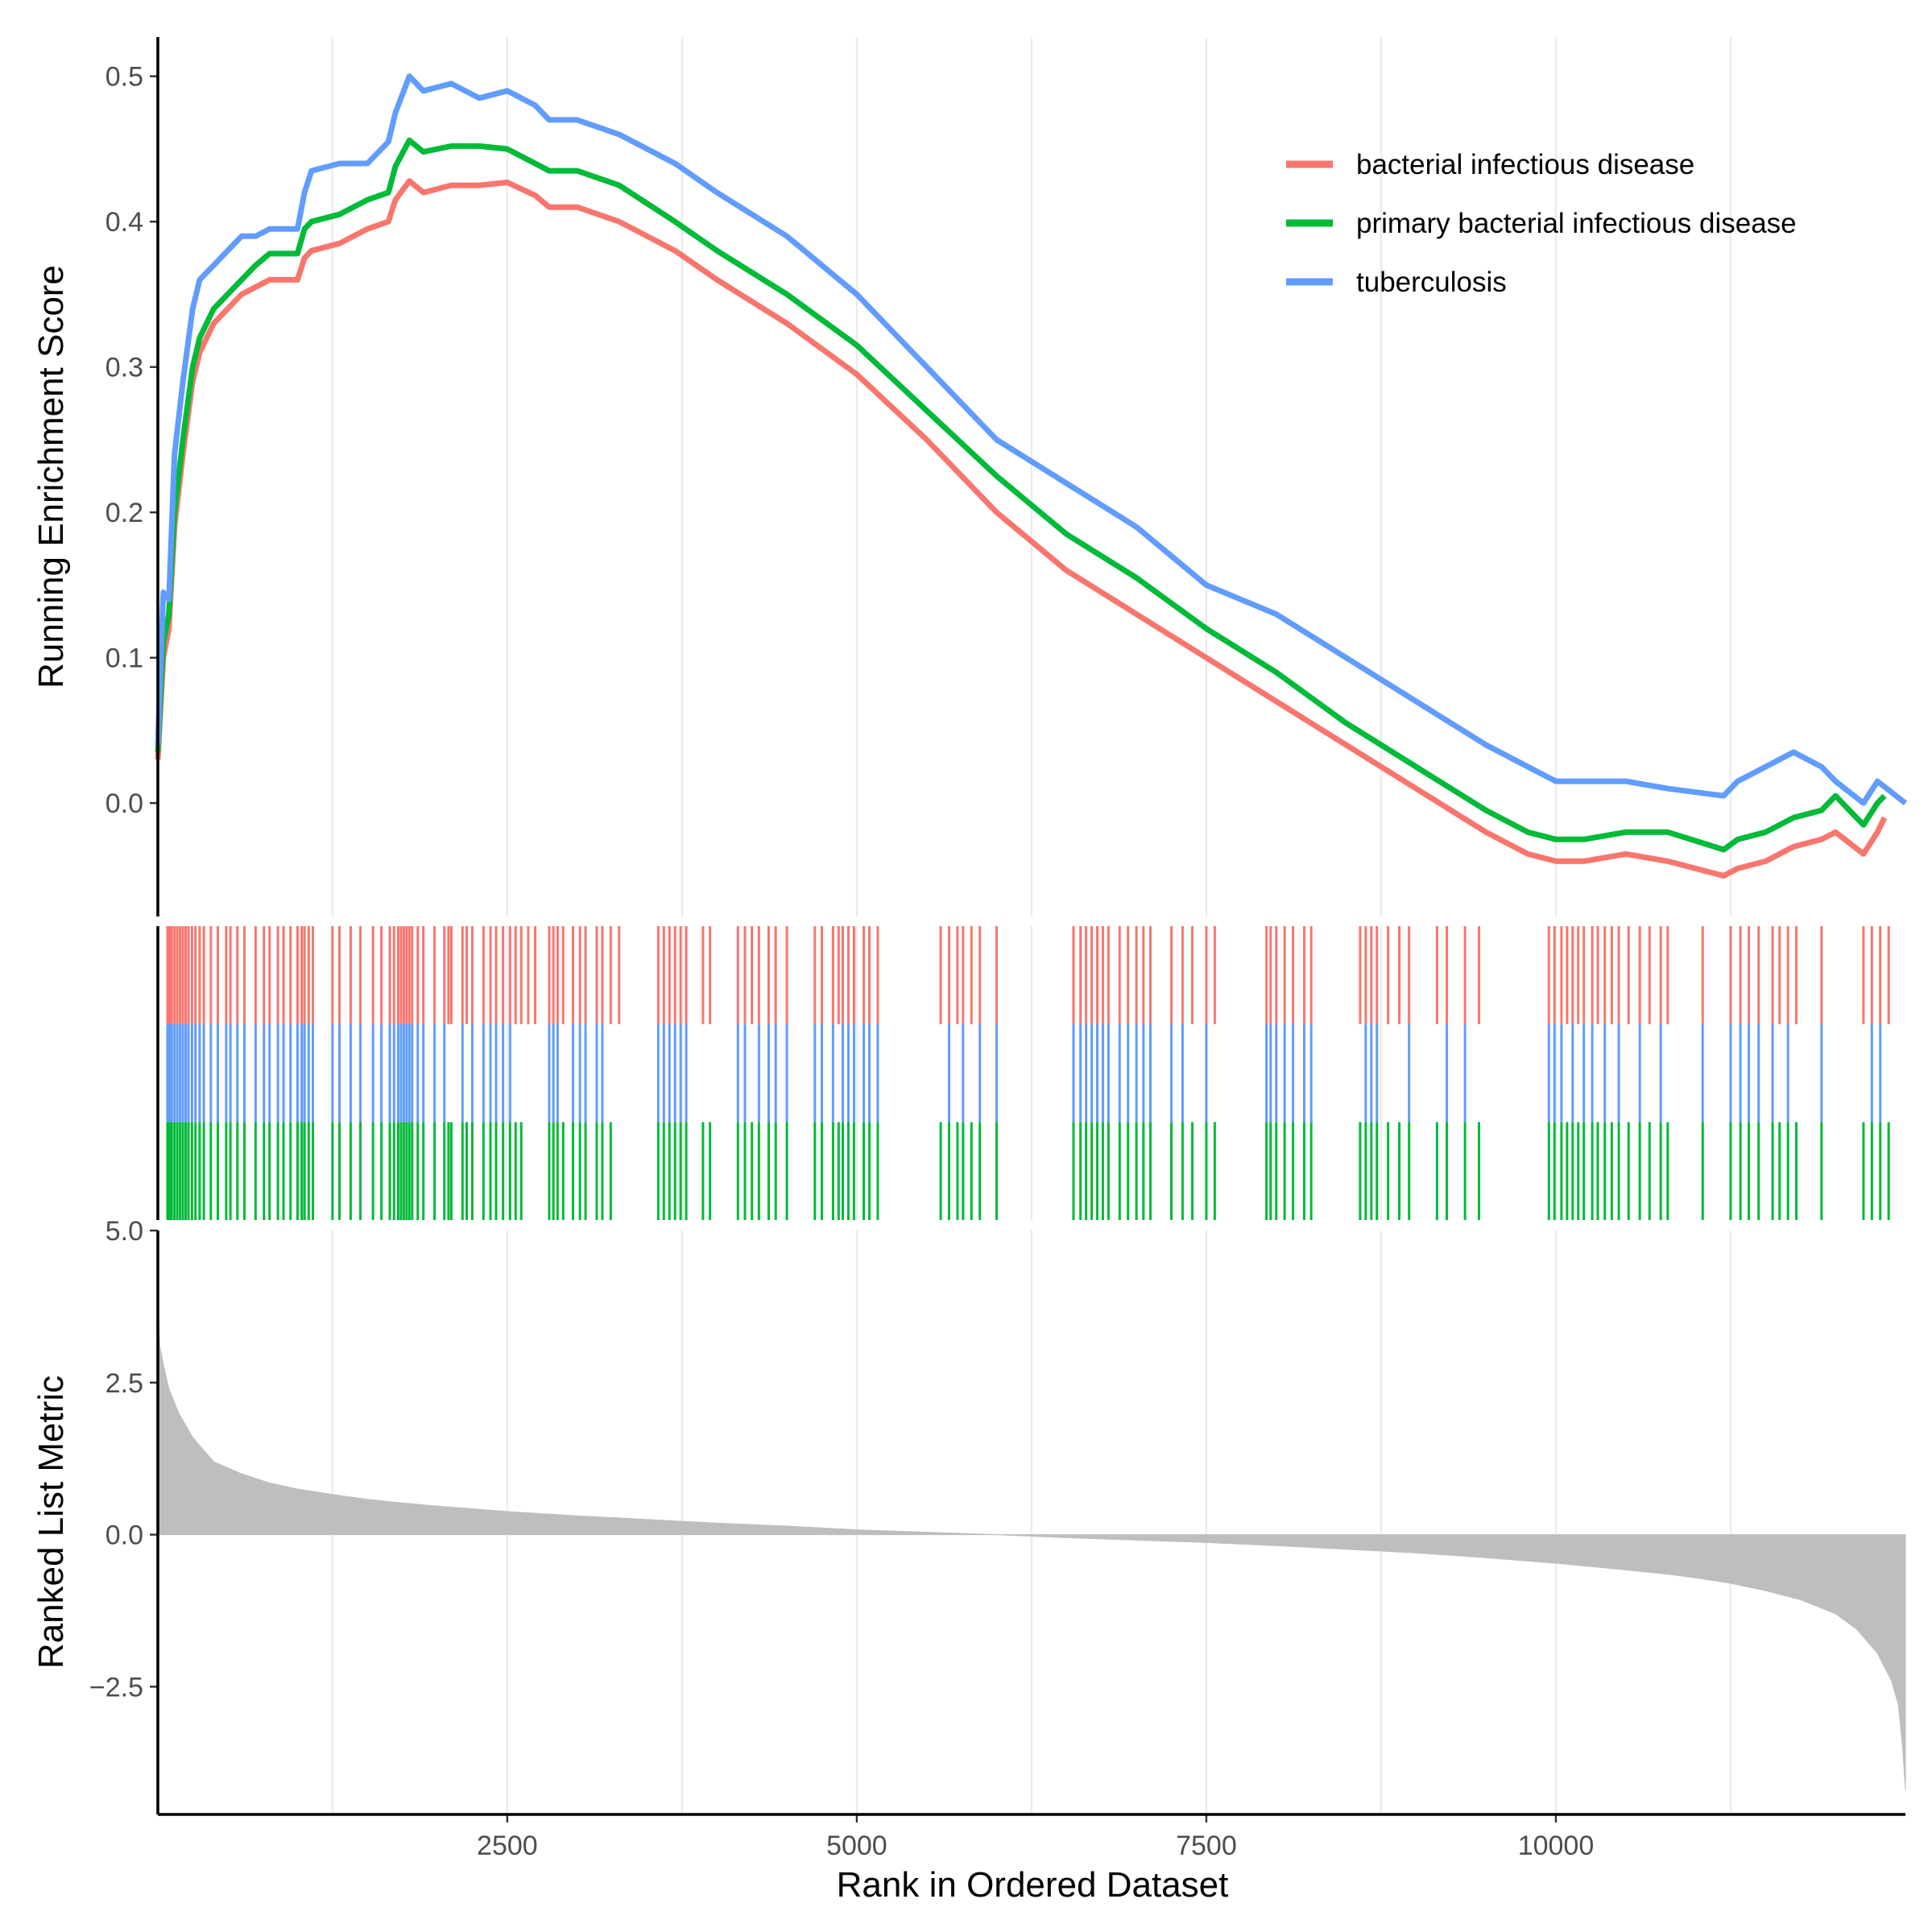 This screenshot has height=1932, width=1932. Describe the element at coordinates (857, 1846) in the screenshot. I see `x-tick-label: 5000` at that location.